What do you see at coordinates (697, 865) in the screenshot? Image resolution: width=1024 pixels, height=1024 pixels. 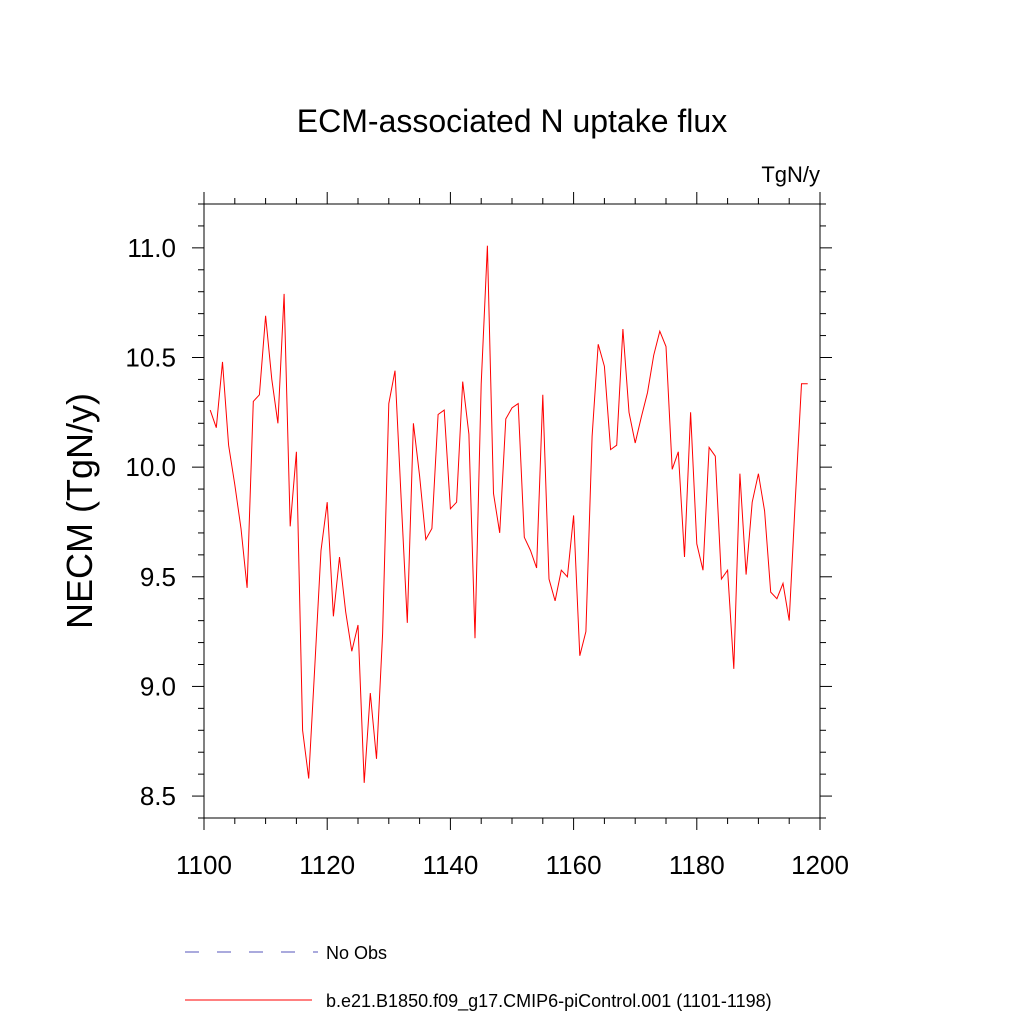 I see `x-tick-label: 1180` at bounding box center [697, 865].